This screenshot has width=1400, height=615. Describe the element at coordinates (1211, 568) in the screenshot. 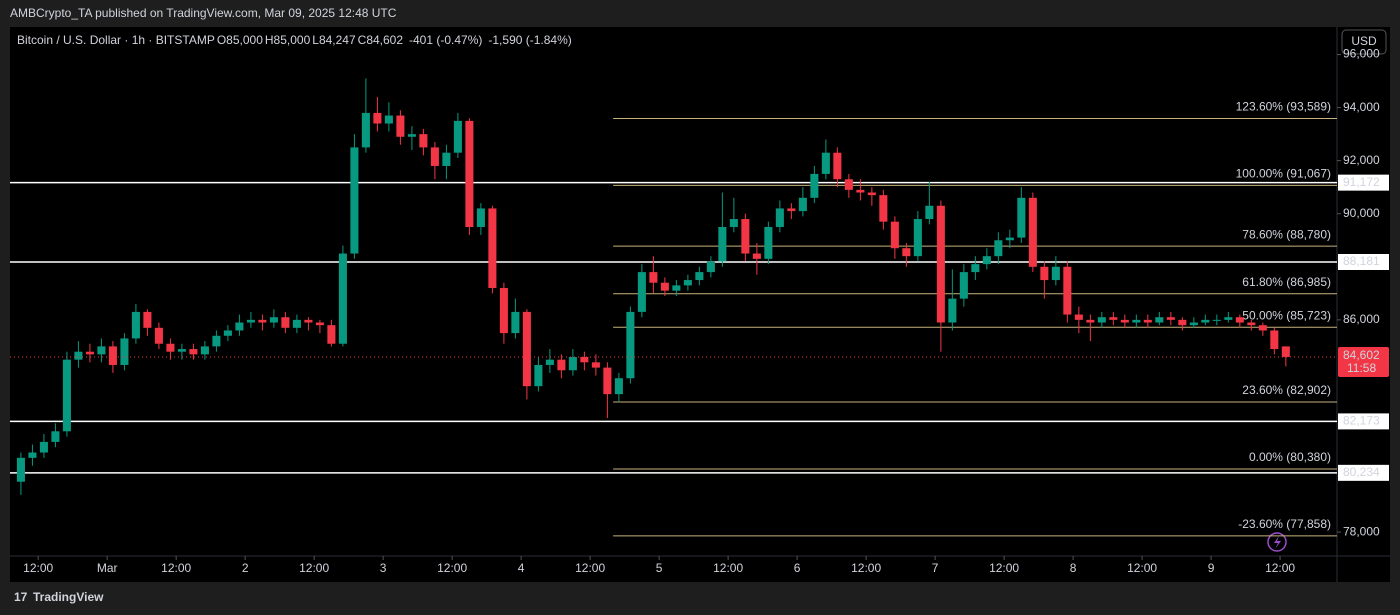

I see `x-tick-label: 9` at that location.